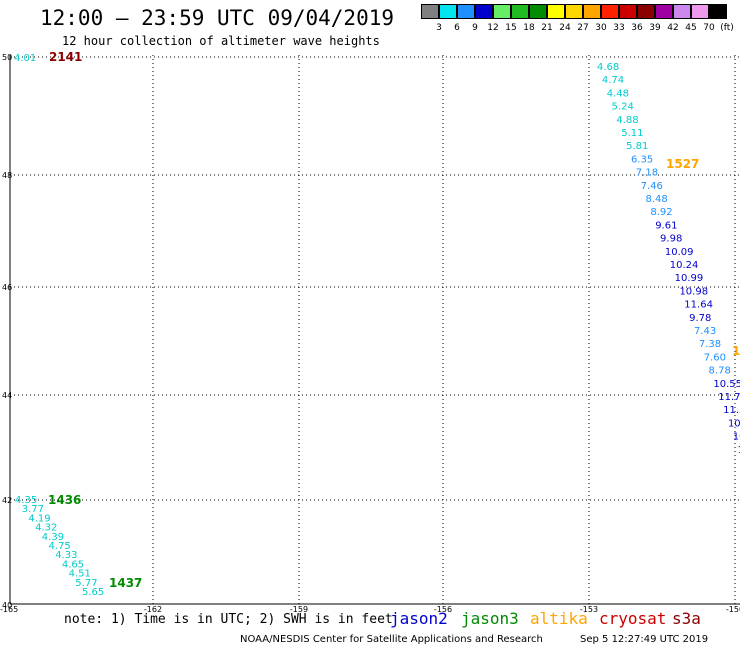 The height and width of the screenshot is (650, 740). Describe the element at coordinates (457, 28) in the screenshot. I see `legend-label: 6` at that location.